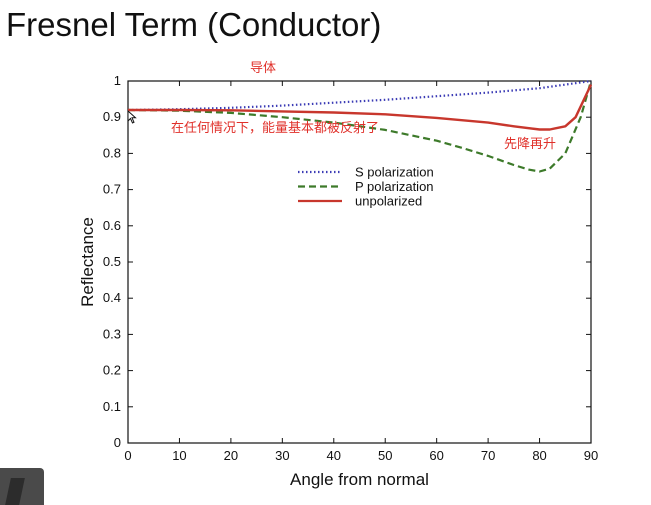  I want to click on mouse-cursor-icon, so click(132, 117).